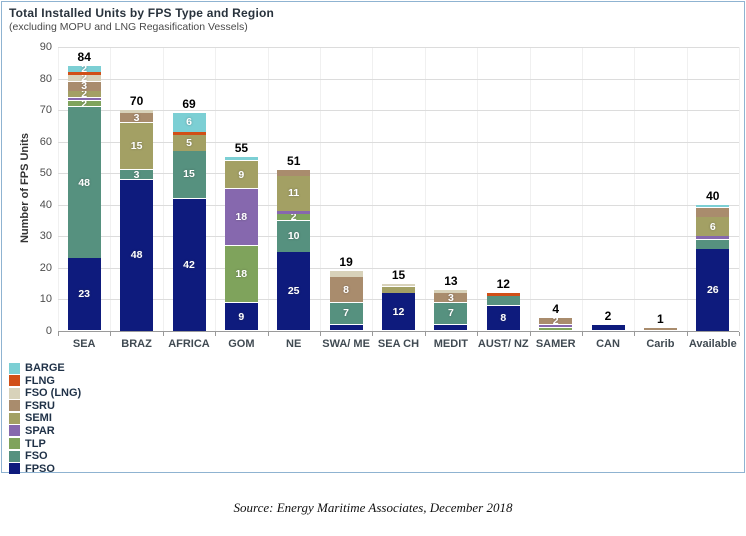  Describe the element at coordinates (713, 244) in the screenshot. I see `segment-FSO` at that location.